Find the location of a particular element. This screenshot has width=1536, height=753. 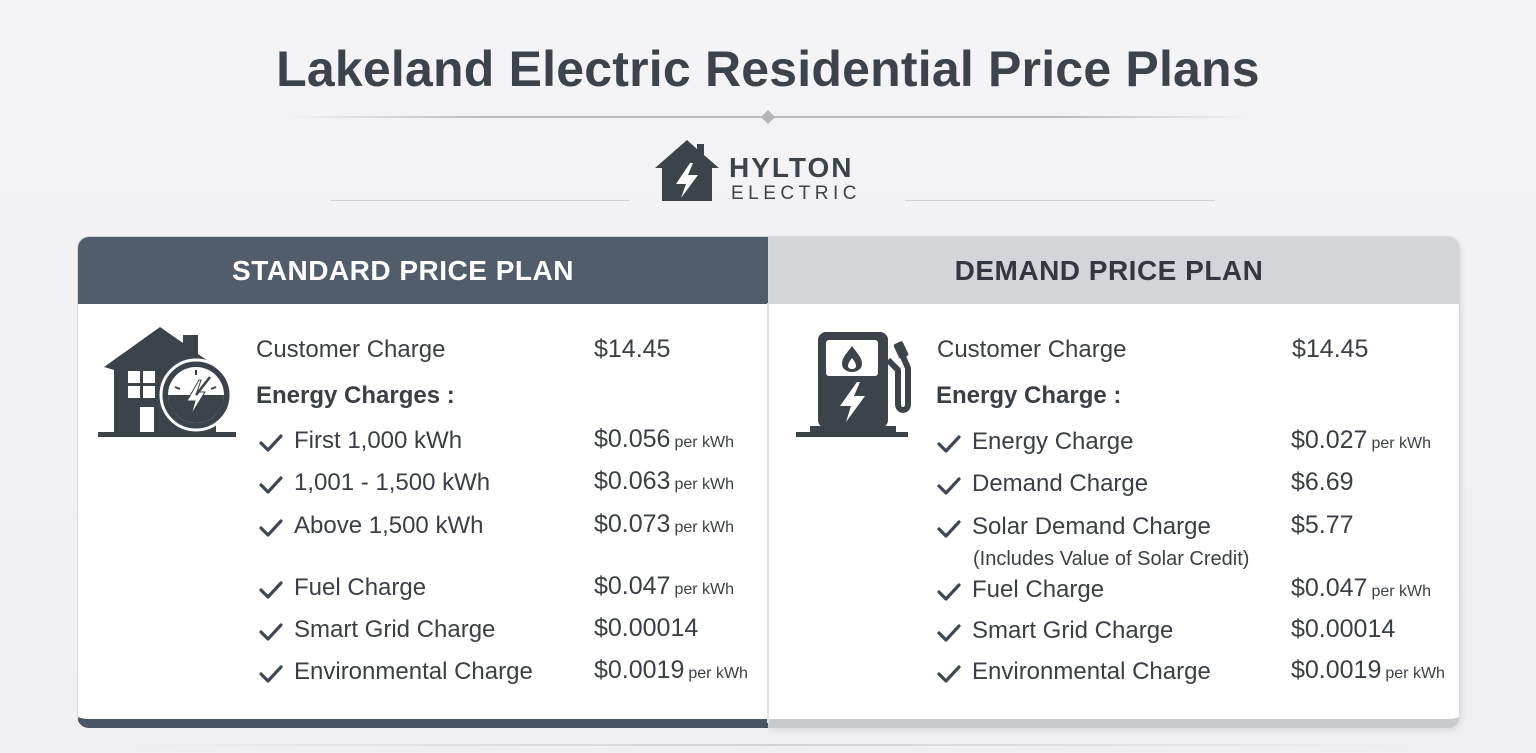

standard-tier-1-amount: $0.056 per kWh is located at coordinates (664, 439).